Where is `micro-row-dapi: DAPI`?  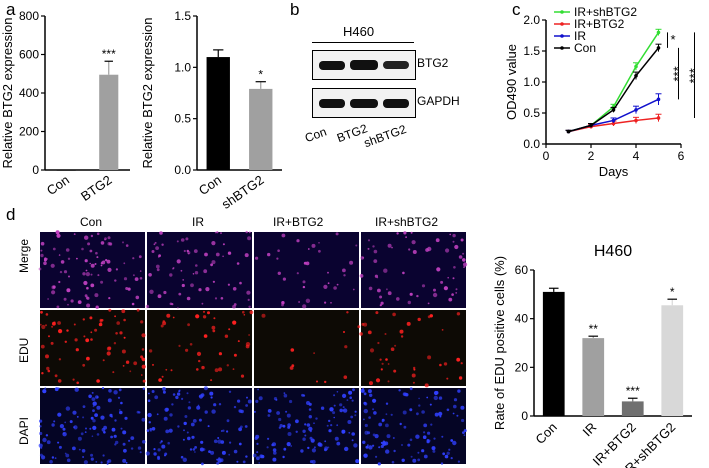 micro-row-dapi: DAPI is located at coordinates (24, 430).